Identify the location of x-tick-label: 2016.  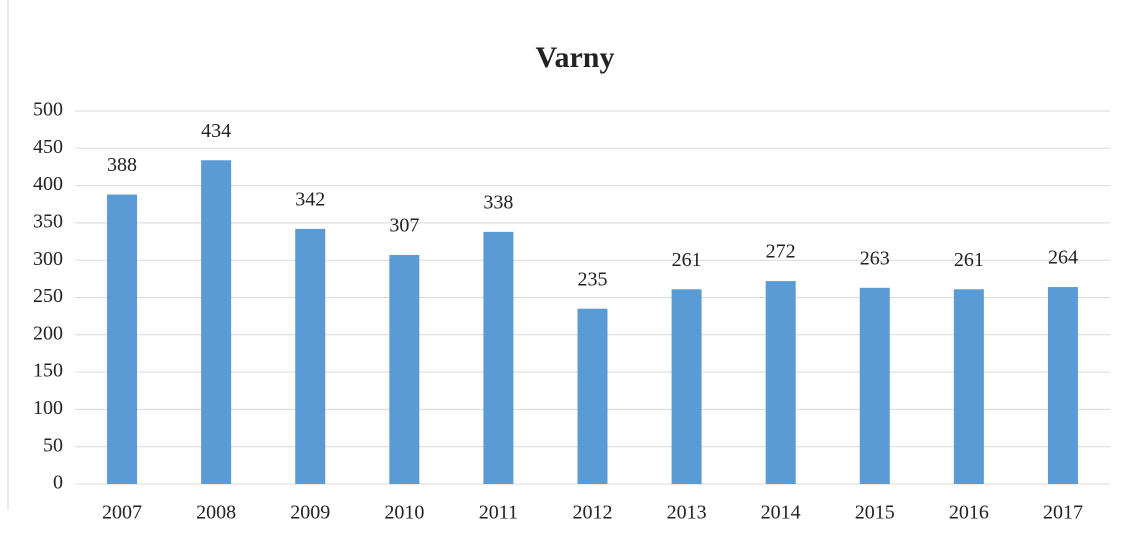
(969, 513).